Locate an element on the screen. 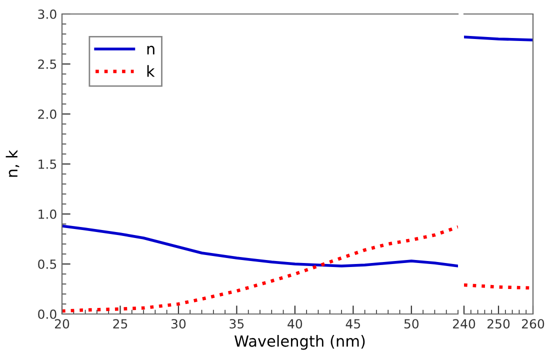 The image size is (550, 352). y-tick-label: 2.5 is located at coordinates (47, 64).